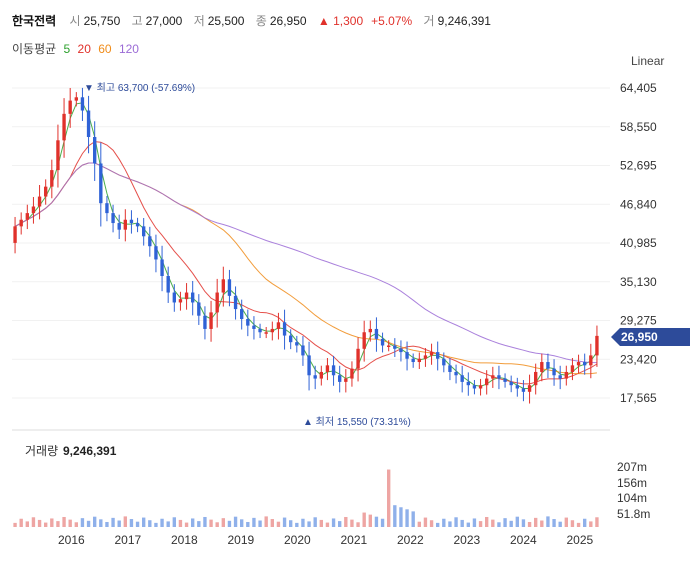  Describe the element at coordinates (647, 61) in the screenshot. I see `scale-toggle: Linear` at that location.